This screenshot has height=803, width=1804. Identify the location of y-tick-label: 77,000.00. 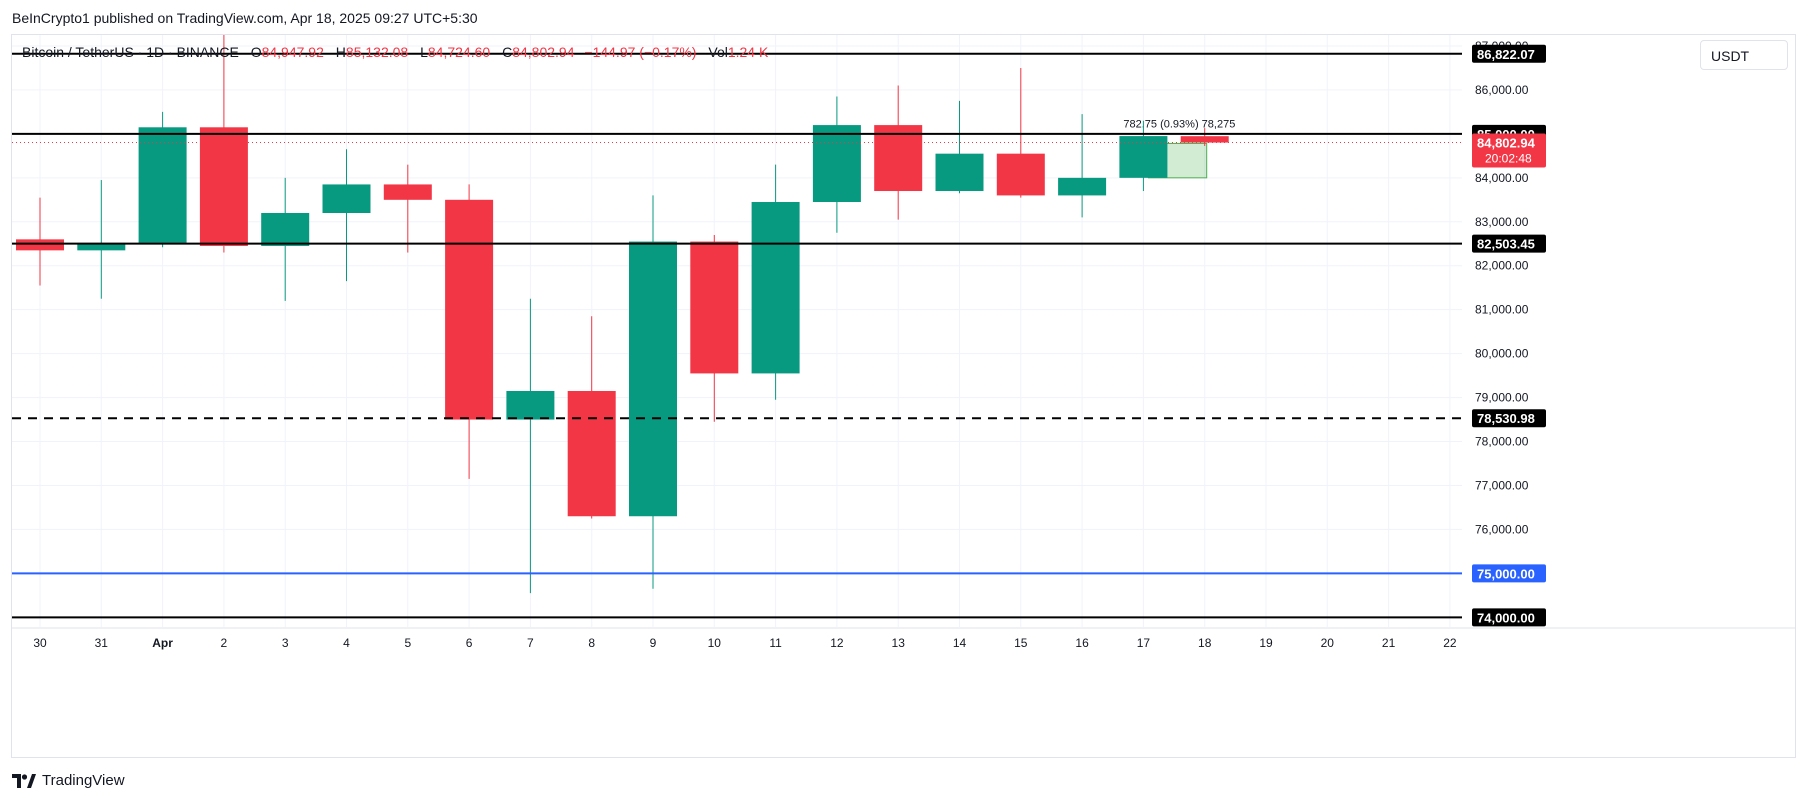
(1502, 485).